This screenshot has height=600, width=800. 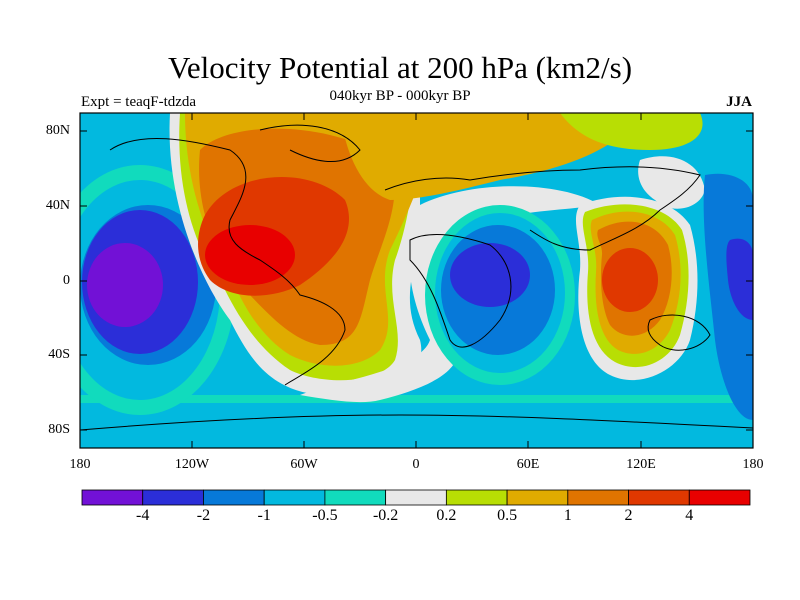 What do you see at coordinates (227, 261) in the screenshot?
I see `americas-coastline` at bounding box center [227, 261].